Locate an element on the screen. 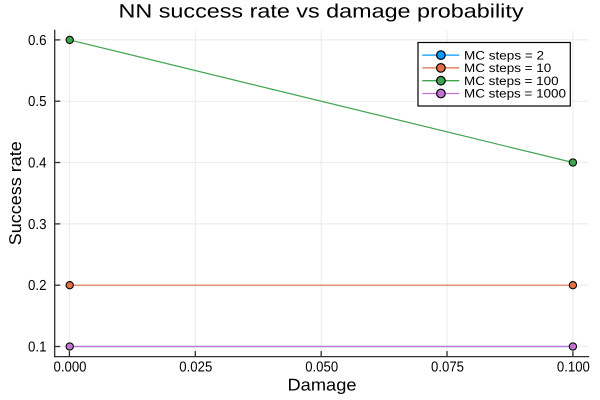  svg-text: 0.025 is located at coordinates (195, 368).